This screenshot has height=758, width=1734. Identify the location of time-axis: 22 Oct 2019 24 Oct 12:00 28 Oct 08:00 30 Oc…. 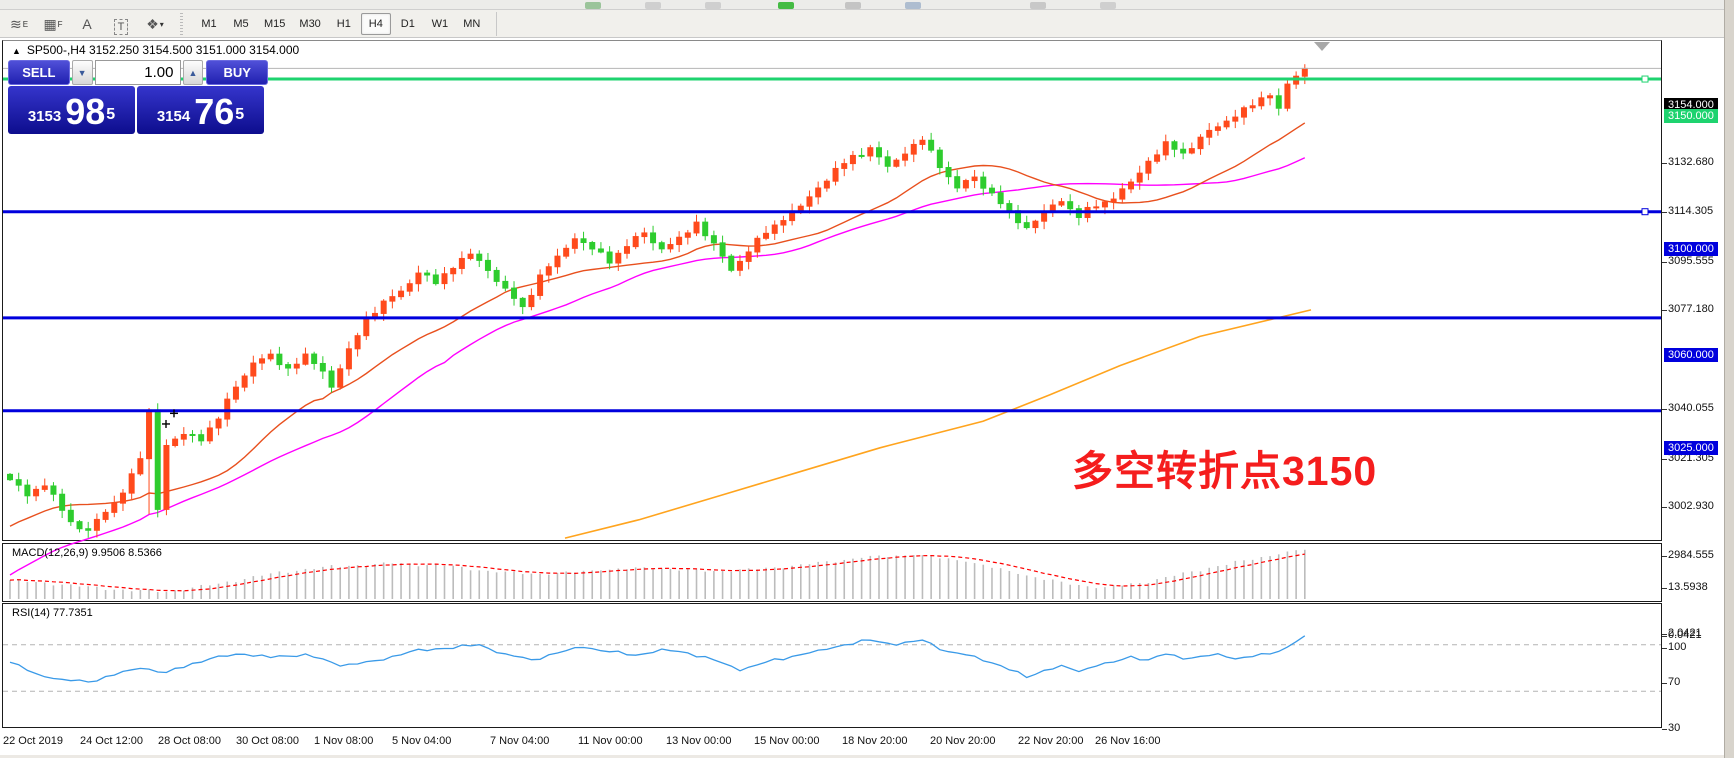
(831, 743).